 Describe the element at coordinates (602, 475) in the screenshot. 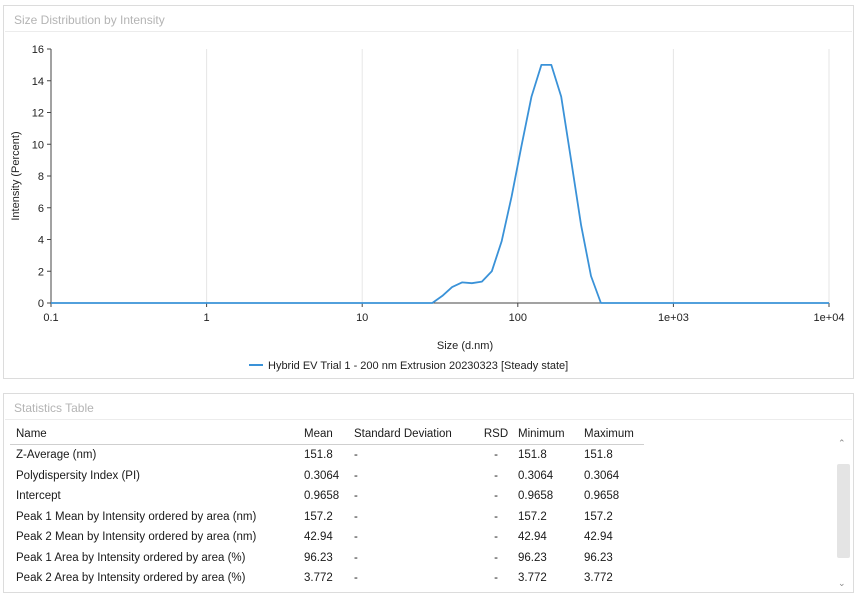

I see `cell-maximum: 0.3064` at that location.